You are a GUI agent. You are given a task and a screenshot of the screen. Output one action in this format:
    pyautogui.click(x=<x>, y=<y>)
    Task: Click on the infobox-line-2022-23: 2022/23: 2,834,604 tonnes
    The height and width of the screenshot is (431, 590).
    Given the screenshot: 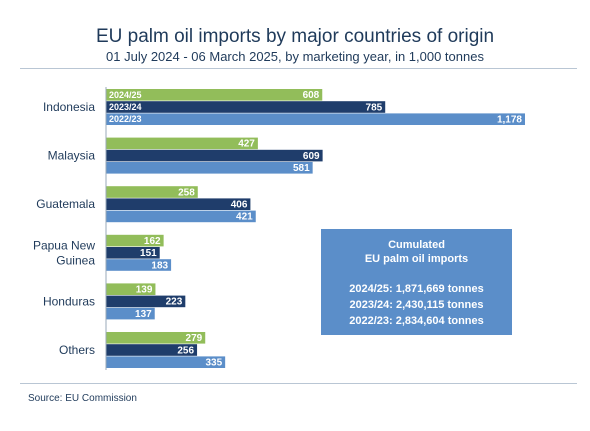 What is the action you would take?
    pyautogui.click(x=416, y=321)
    